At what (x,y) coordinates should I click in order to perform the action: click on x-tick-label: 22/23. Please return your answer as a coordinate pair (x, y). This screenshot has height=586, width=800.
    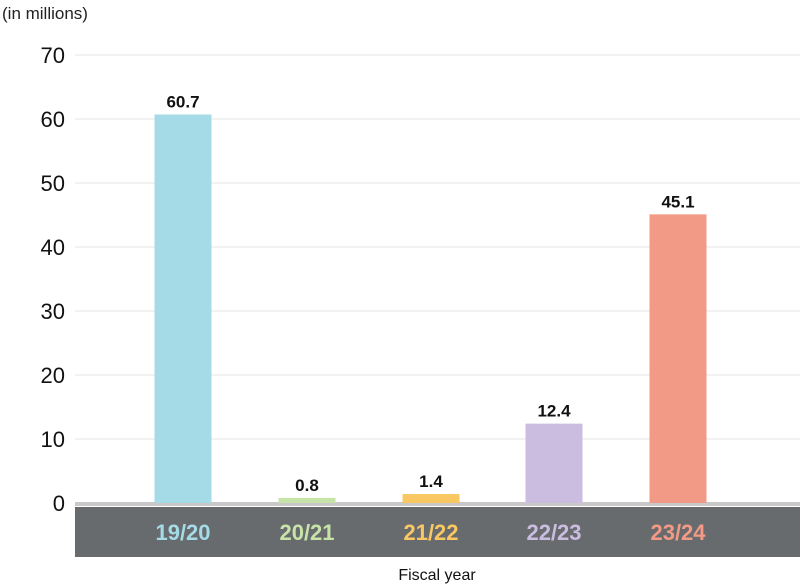
    Looking at the image, I should click on (553, 532).